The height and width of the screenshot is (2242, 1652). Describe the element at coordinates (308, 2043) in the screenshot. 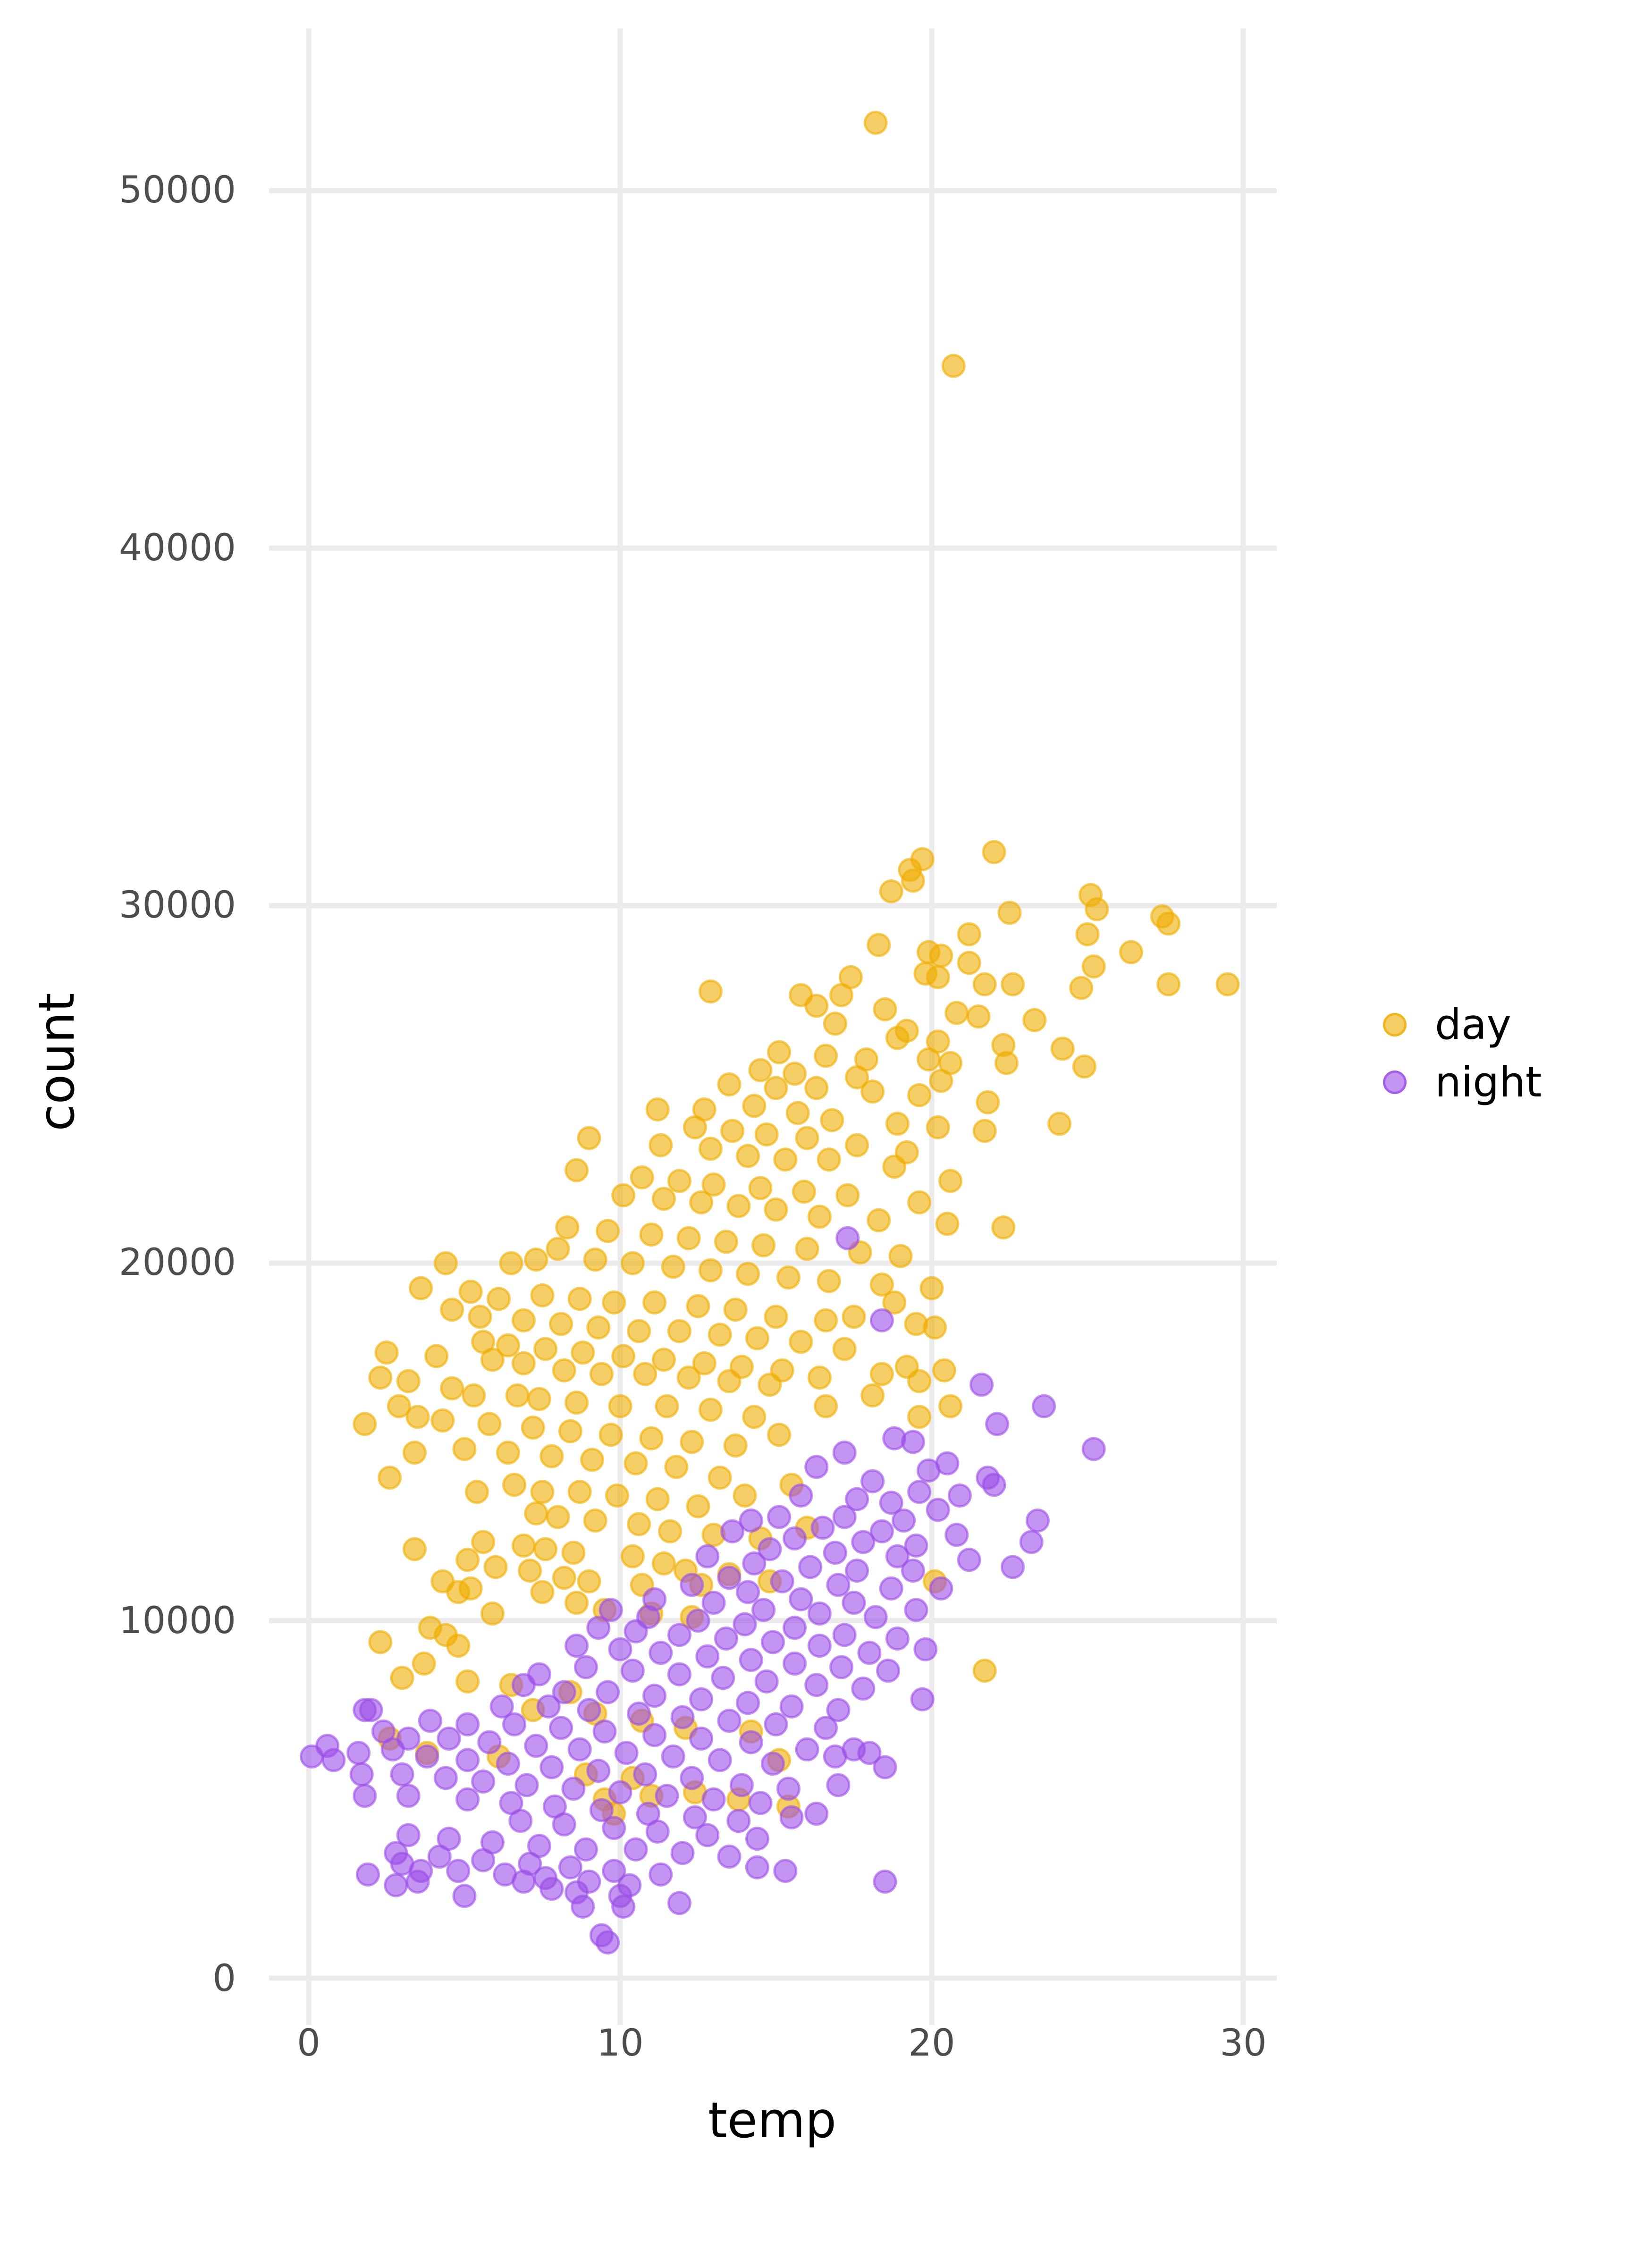

I see `x-tick-label: 0` at that location.